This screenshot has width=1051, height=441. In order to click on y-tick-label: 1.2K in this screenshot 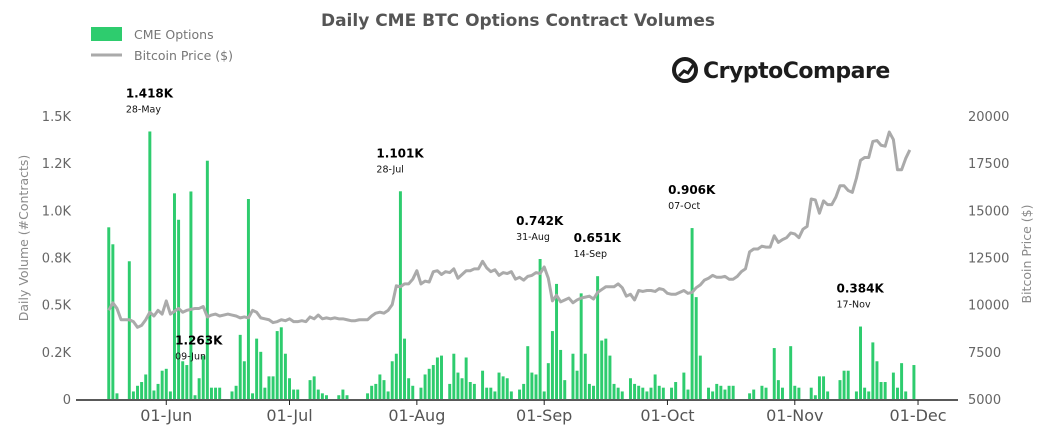, I will do `click(57, 164)`.